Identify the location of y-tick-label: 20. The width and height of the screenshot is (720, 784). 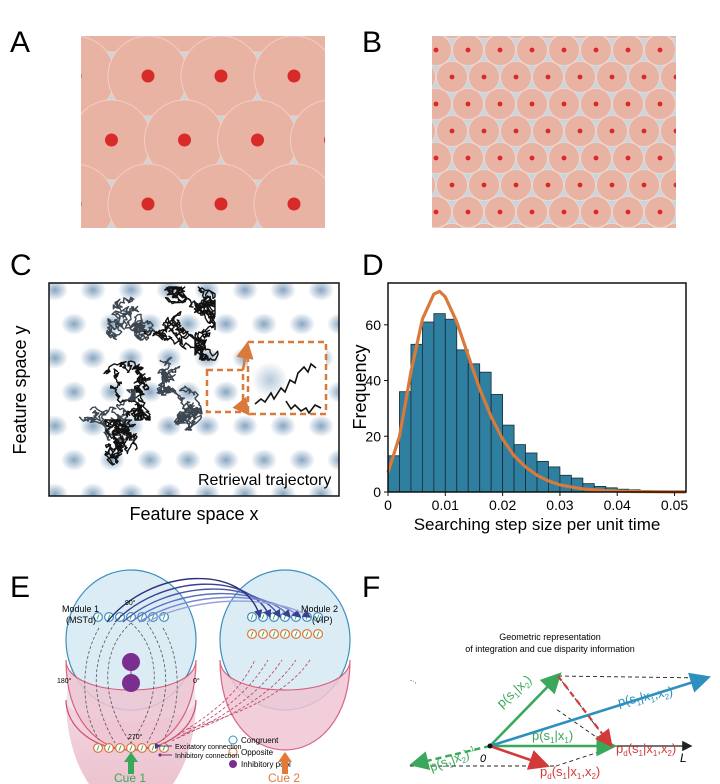
(373, 436).